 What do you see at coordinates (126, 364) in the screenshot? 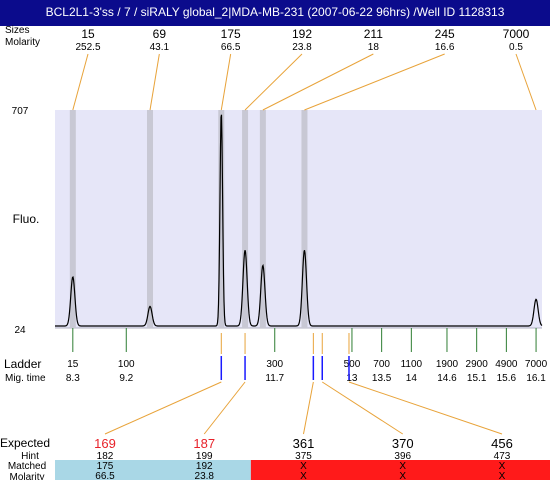
I see `ladder-size-label: 100` at bounding box center [126, 364].